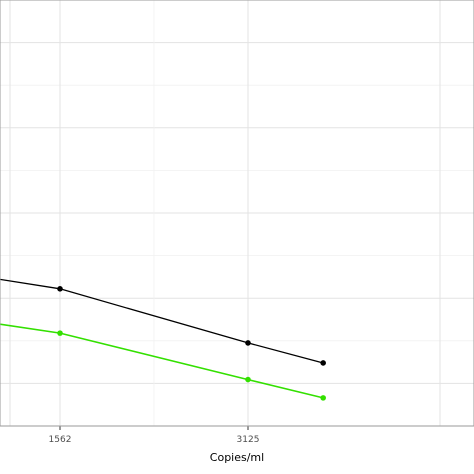 This screenshot has height=474, width=474. I want to click on x-axis-title: Copies/ml, so click(237, 457).